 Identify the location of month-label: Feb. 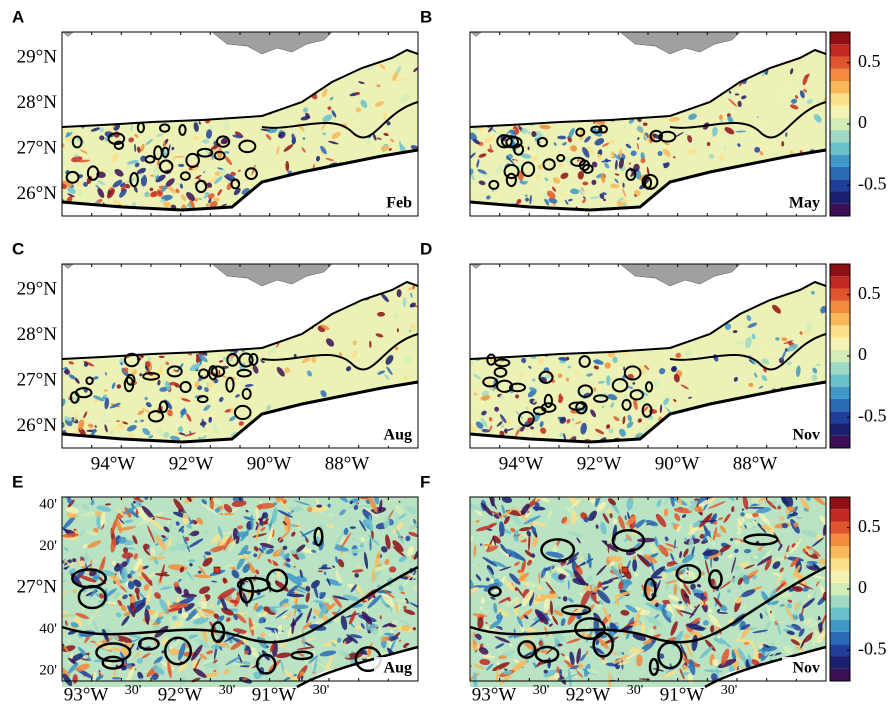
(399, 203).